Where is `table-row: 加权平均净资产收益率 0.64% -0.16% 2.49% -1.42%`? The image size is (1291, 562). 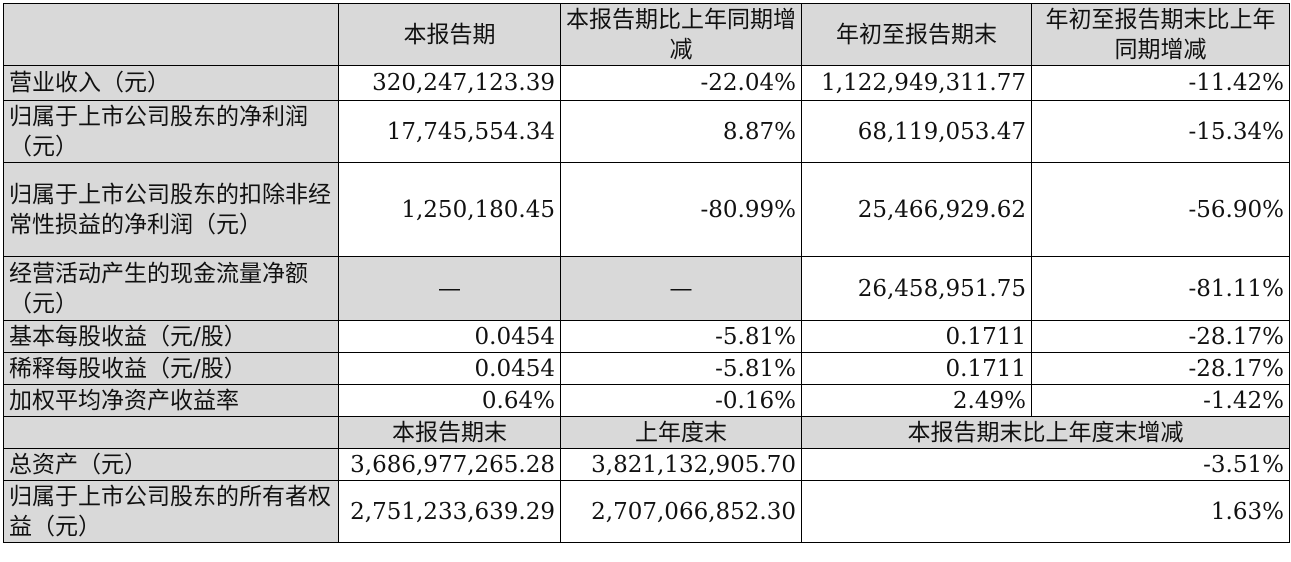 table-row: 加权平均净资产收益率 0.64% -0.16% 2.49% -1.42% is located at coordinates (646, 400).